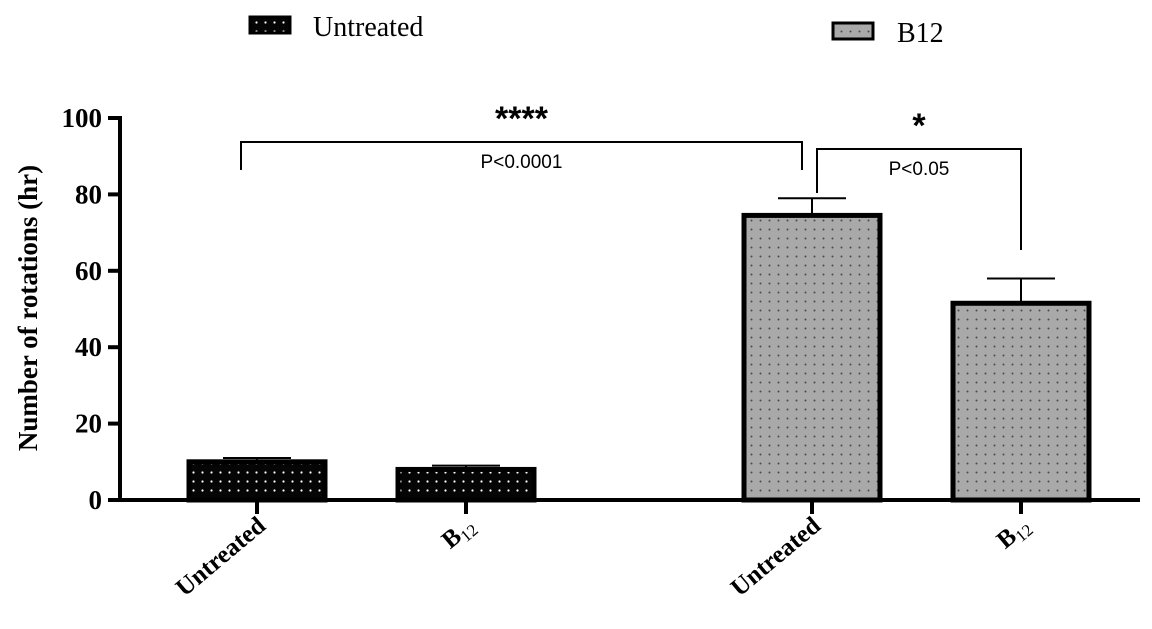 The height and width of the screenshot is (629, 1152). Describe the element at coordinates (88, 347) in the screenshot. I see `y-tick-label: 40` at that location.